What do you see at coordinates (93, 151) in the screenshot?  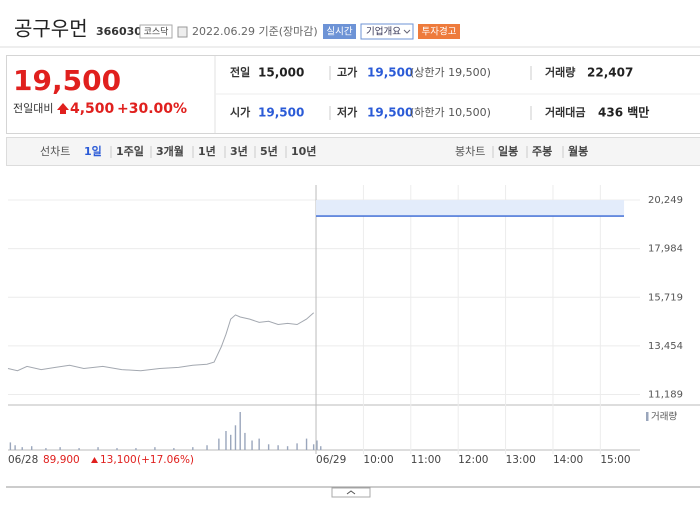 I see `tab: 1일` at bounding box center [93, 151].